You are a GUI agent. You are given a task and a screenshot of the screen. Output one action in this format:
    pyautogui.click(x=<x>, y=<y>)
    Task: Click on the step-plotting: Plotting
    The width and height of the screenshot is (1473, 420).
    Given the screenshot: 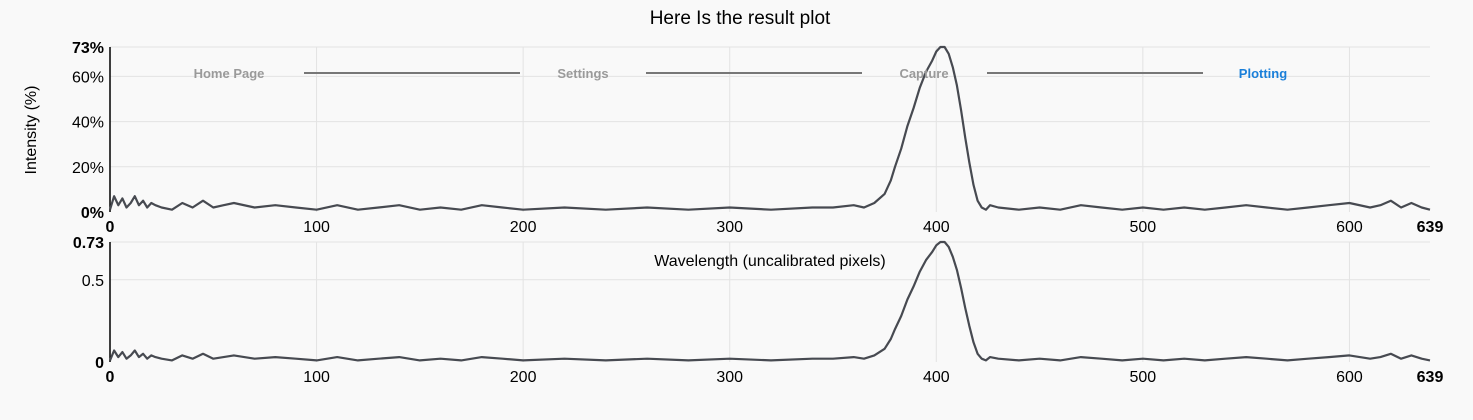 What is the action you would take?
    pyautogui.click(x=1263, y=73)
    